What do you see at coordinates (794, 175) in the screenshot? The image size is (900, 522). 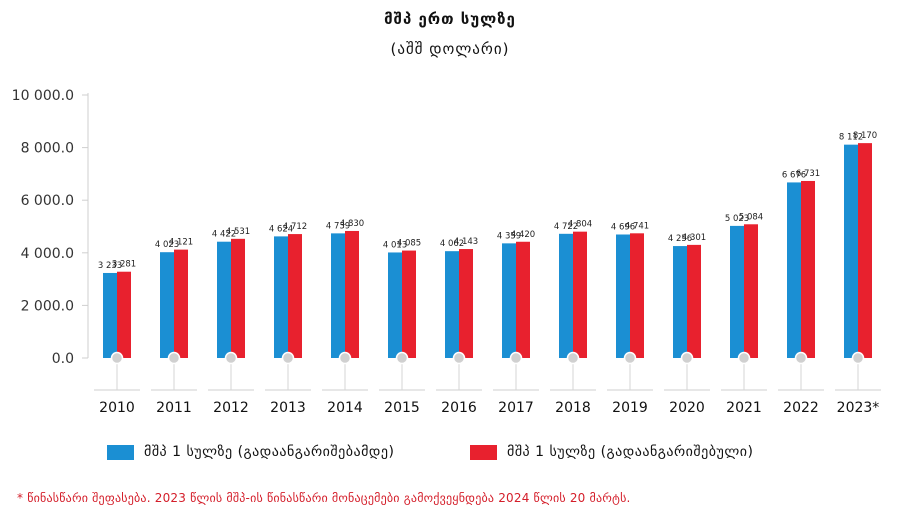 I see `data-label-series-1: 6 676` at bounding box center [794, 175].